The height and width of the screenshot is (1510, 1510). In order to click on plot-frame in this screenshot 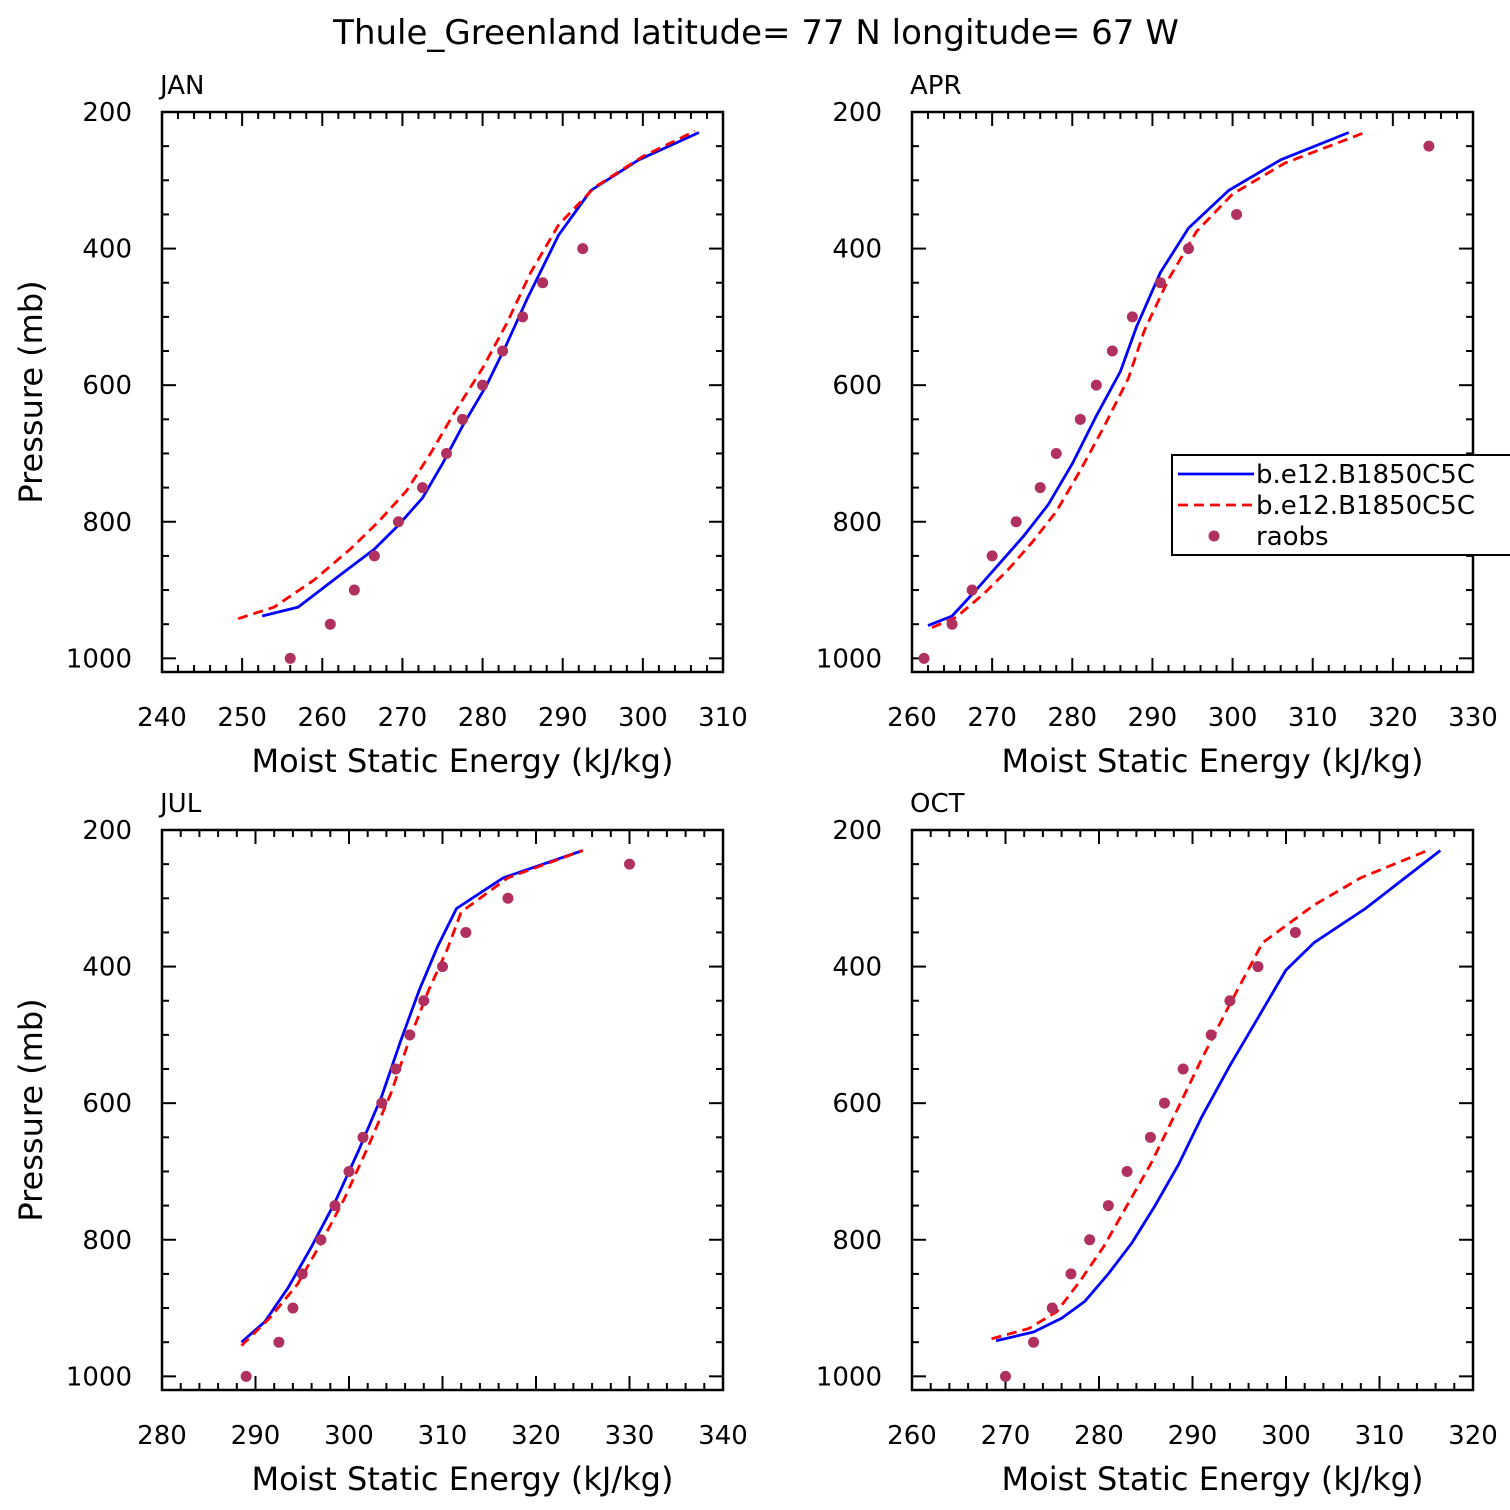, I will do `click(442, 1110)`.